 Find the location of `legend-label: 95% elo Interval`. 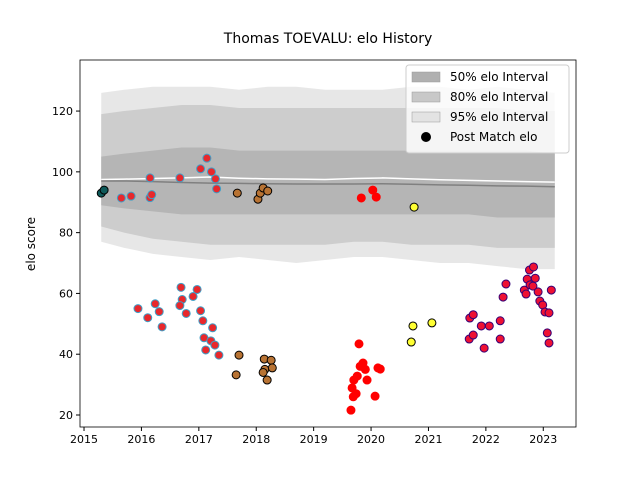

legend-label: 95% elo Interval is located at coordinates (499, 117).